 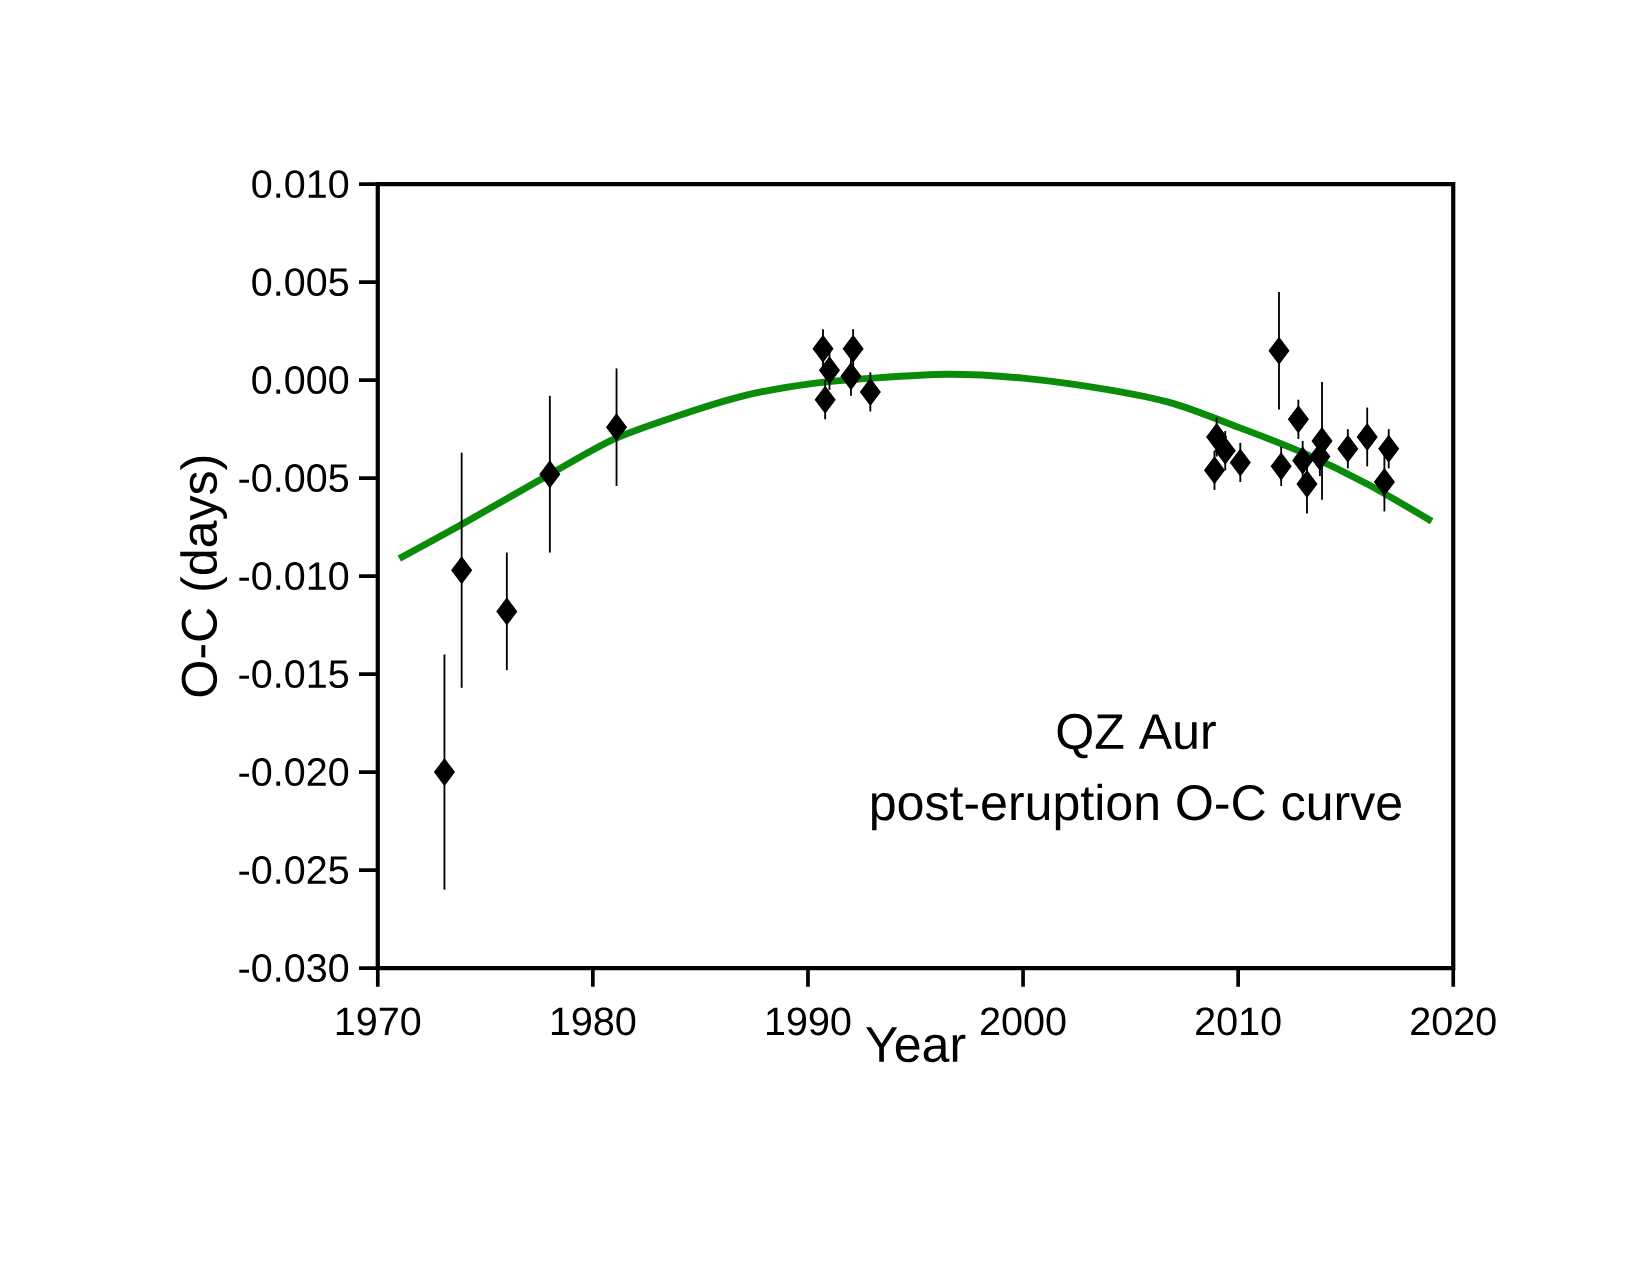 I want to click on y-tick-label: 0.010, so click(x=300, y=183).